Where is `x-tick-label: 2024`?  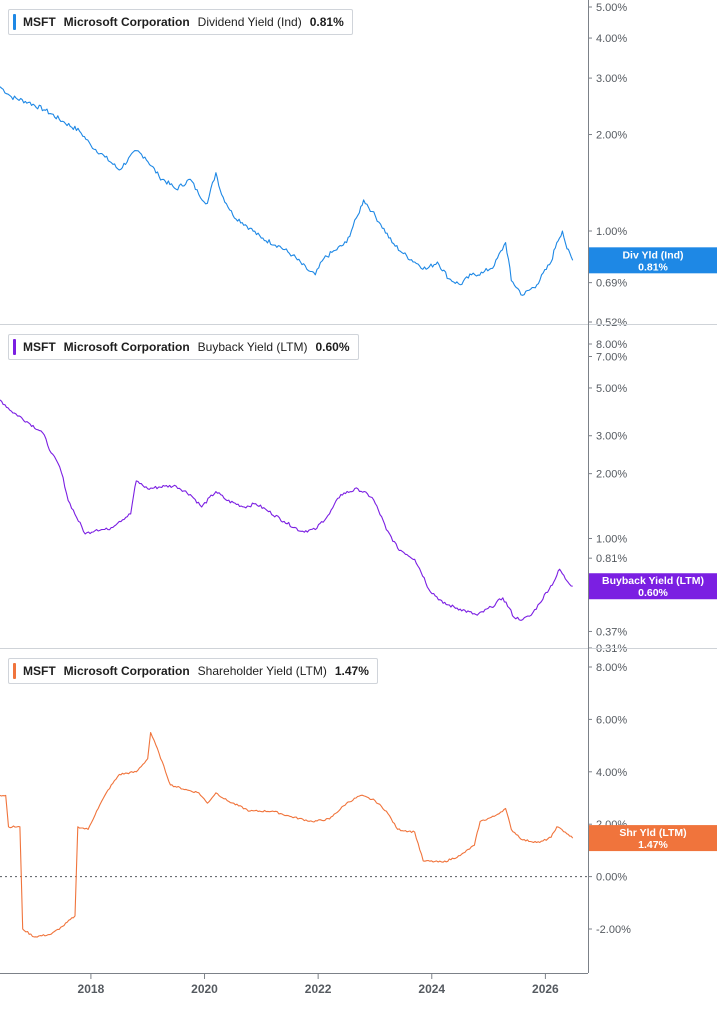
x-tick-label: 2024 is located at coordinates (431, 989).